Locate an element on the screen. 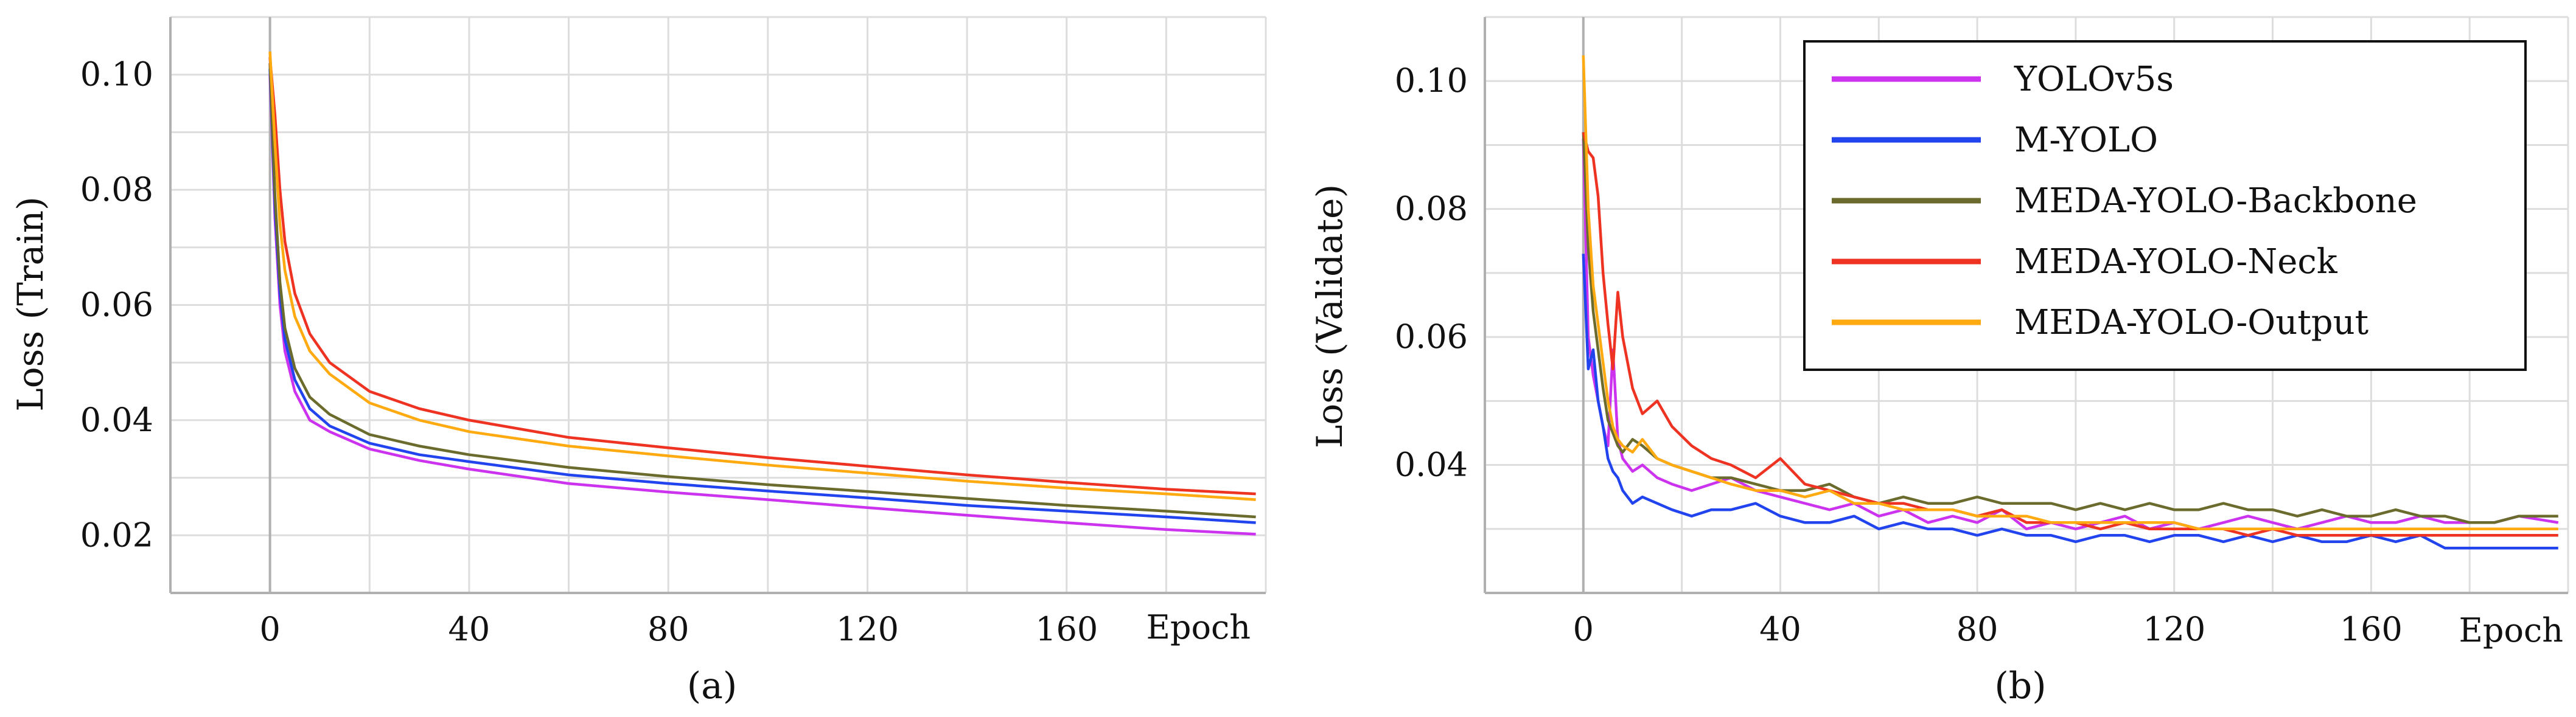 This screenshot has height=717, width=2576. panel-a-ylabel: Loss (Train) is located at coordinates (30, 304).